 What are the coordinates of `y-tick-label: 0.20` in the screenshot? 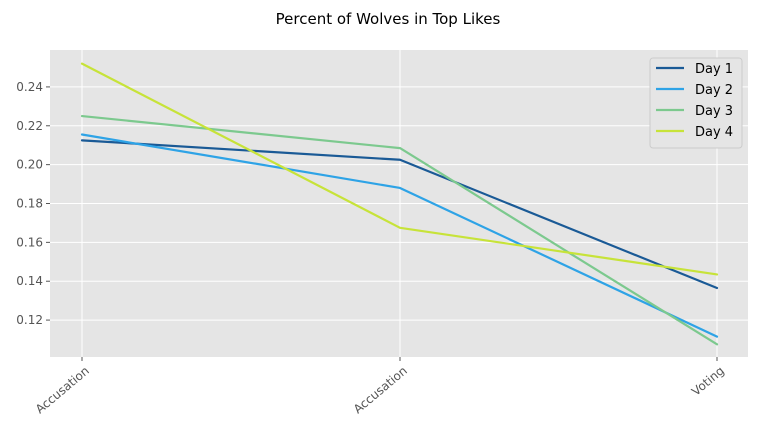 It's located at (29, 165).